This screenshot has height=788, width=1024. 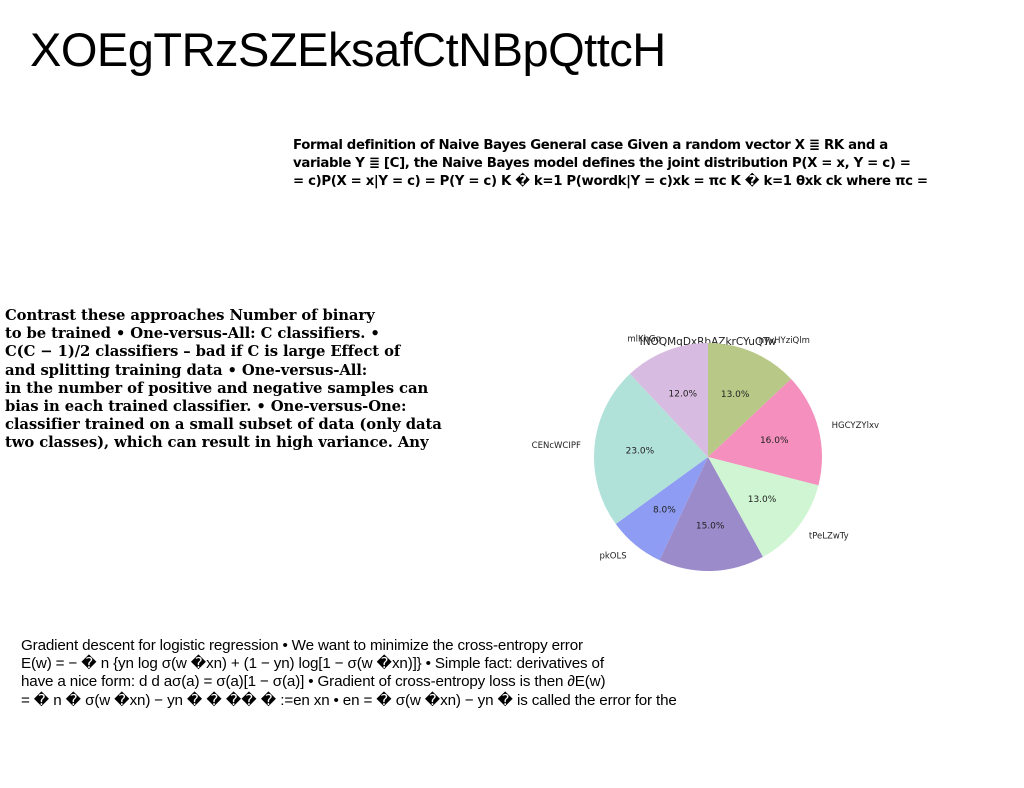 What do you see at coordinates (644, 339) in the screenshot?
I see `slice-category-label: mlKhGq` at bounding box center [644, 339].